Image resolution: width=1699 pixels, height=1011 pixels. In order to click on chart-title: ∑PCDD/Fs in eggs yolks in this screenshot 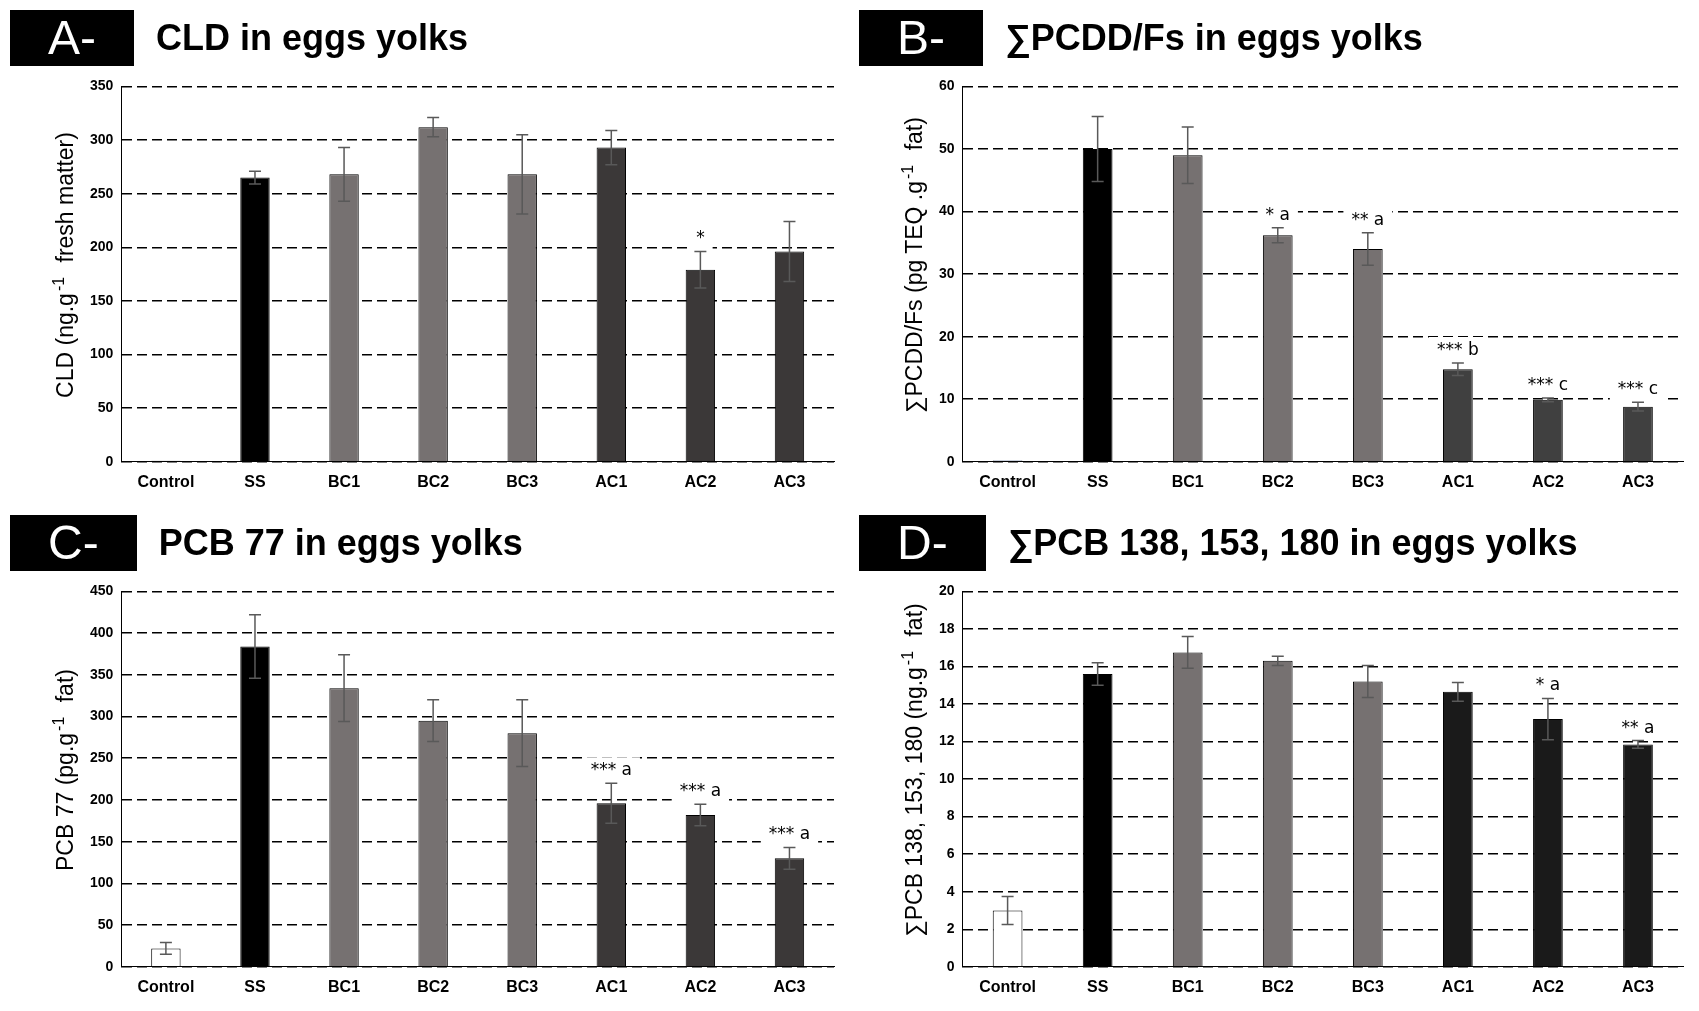, I will do `click(1214, 38)`.